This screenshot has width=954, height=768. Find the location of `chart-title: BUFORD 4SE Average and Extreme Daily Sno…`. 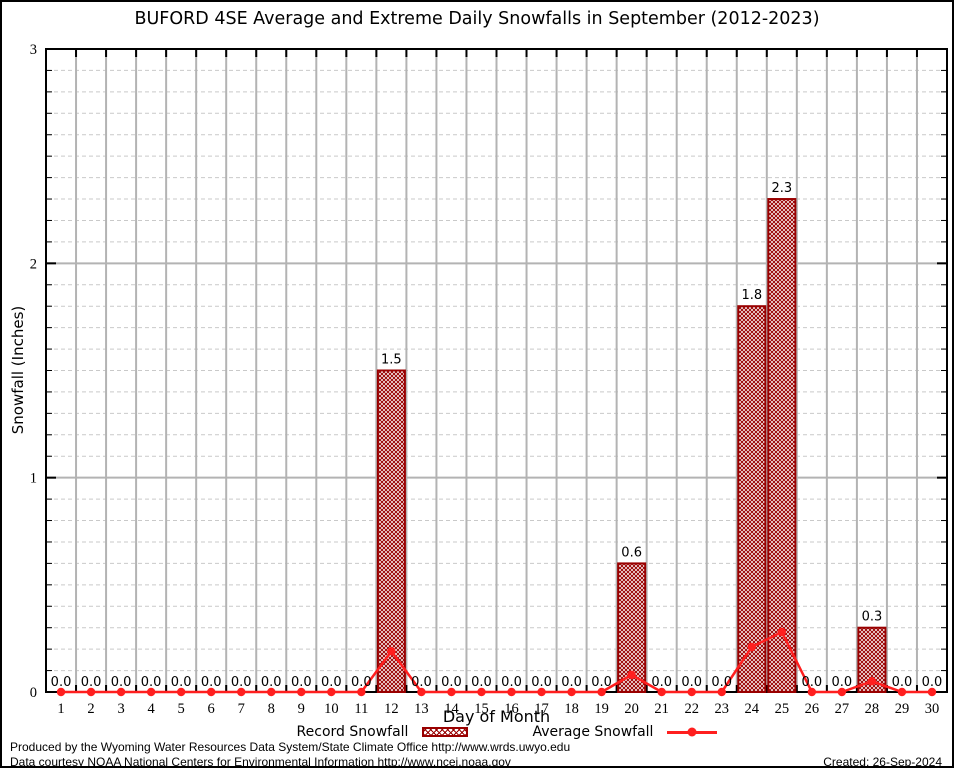

chart-title: BUFORD 4SE Average and Extreme Daily Sno… is located at coordinates (477, 19).